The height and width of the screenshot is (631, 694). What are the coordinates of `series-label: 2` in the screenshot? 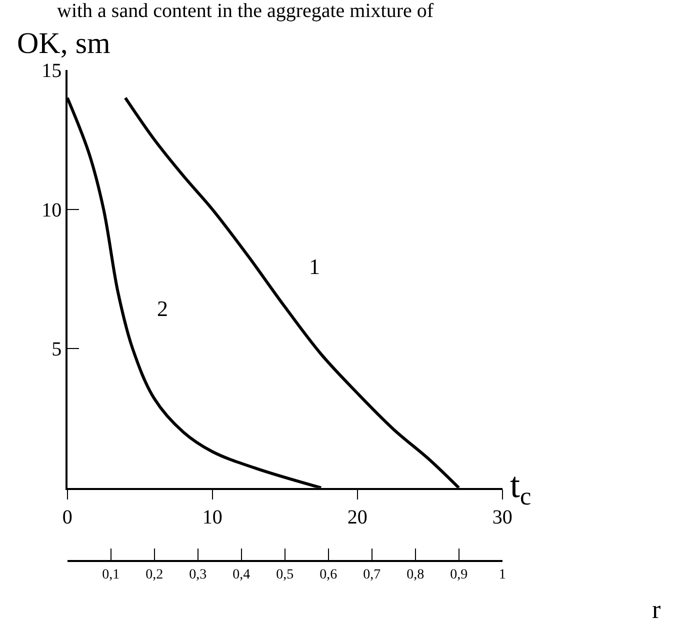 It's located at (162, 308).